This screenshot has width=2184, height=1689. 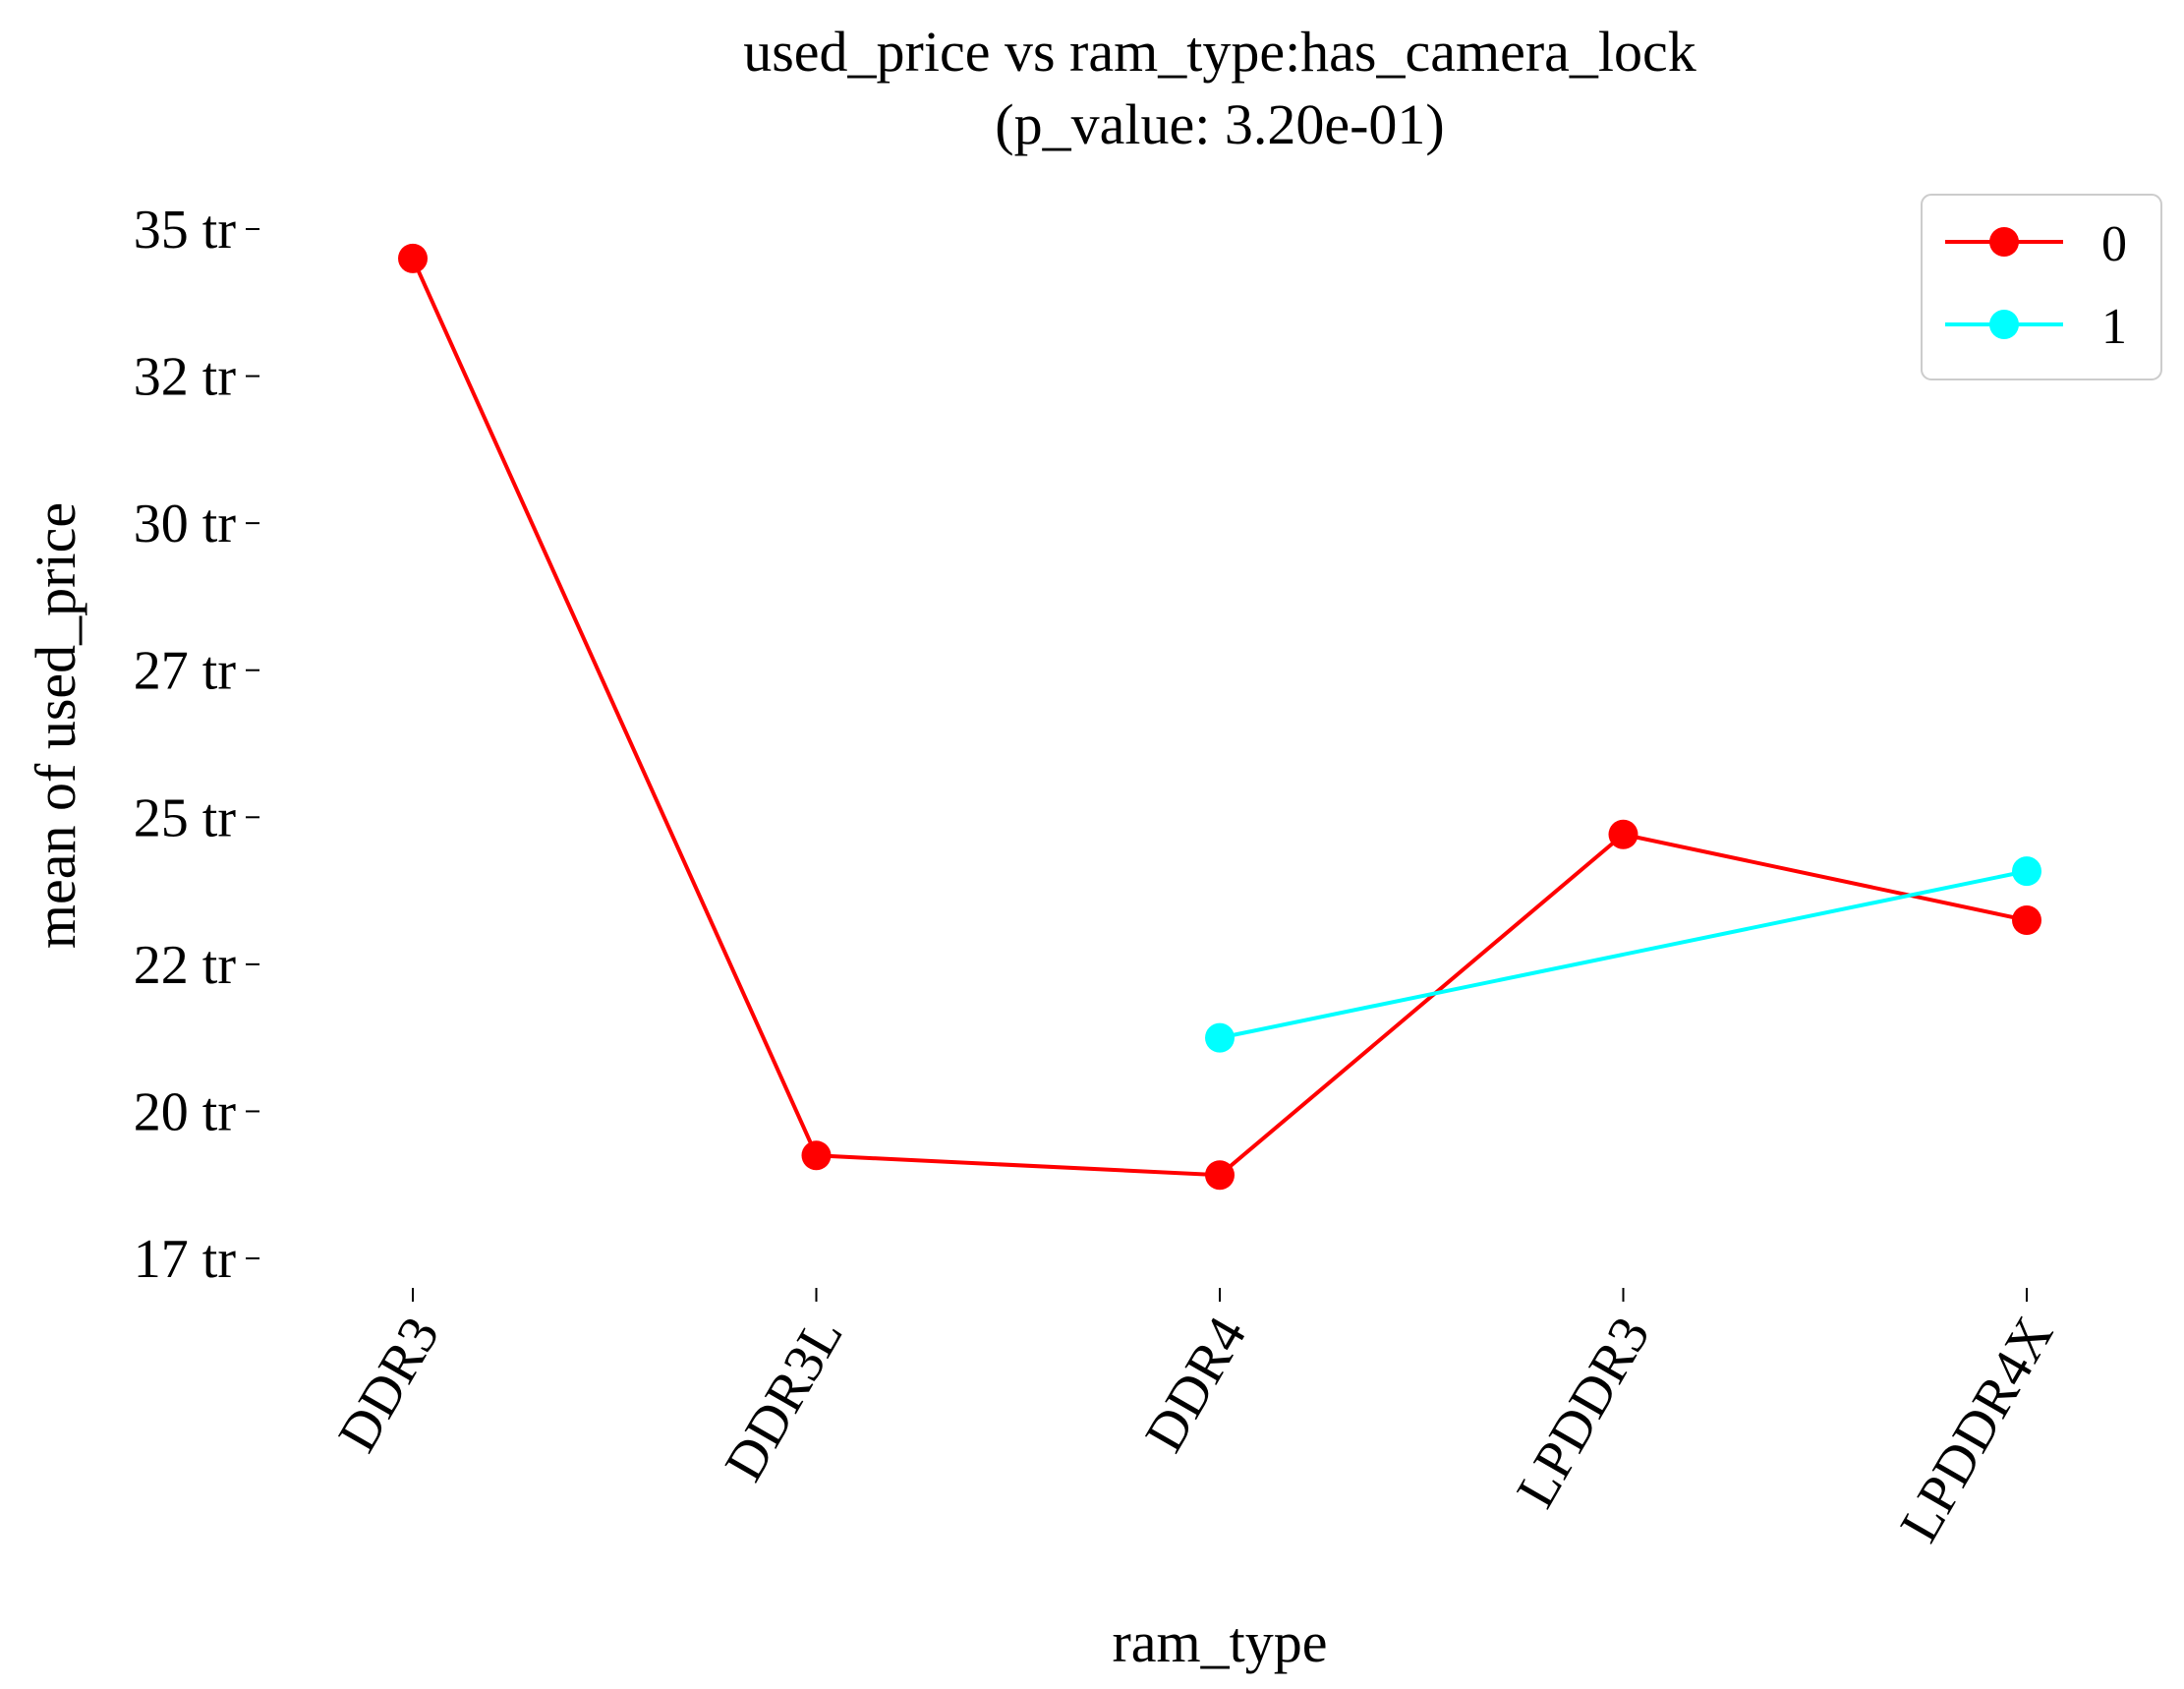 What do you see at coordinates (185, 1260) in the screenshot?
I see `y-tick-label: 17 tr` at bounding box center [185, 1260].